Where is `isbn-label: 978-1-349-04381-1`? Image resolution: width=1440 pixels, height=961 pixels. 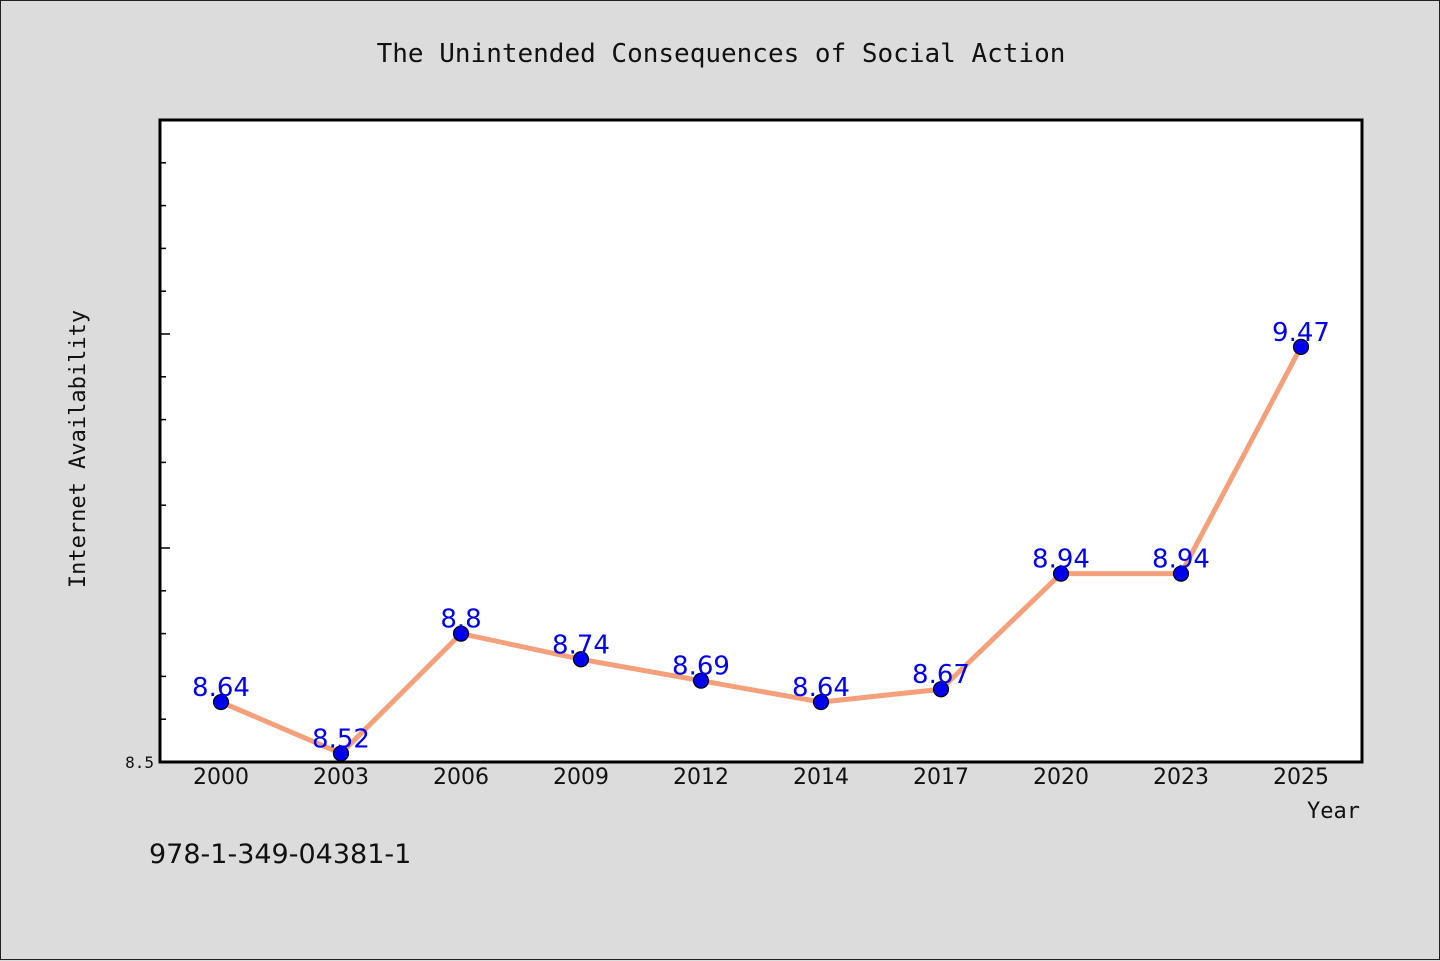 isbn-label: 978-1-349-04381-1 is located at coordinates (280, 854).